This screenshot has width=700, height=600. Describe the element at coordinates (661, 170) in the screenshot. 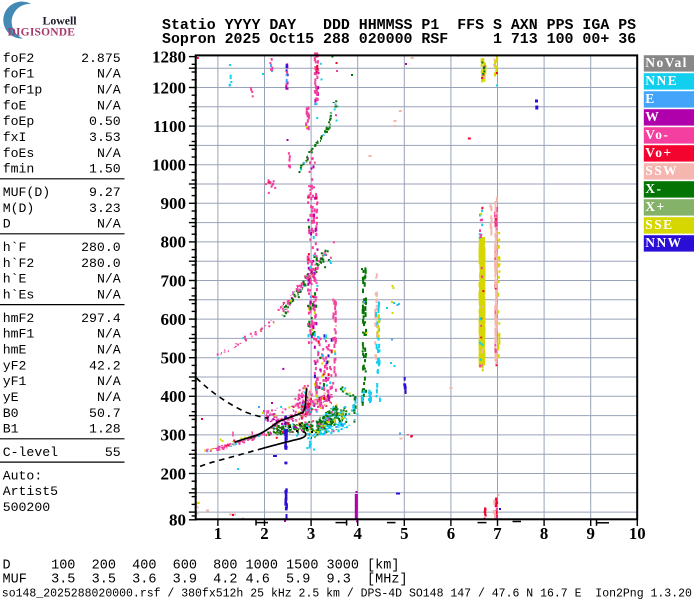

I see `svg-text: SSW` at that location.